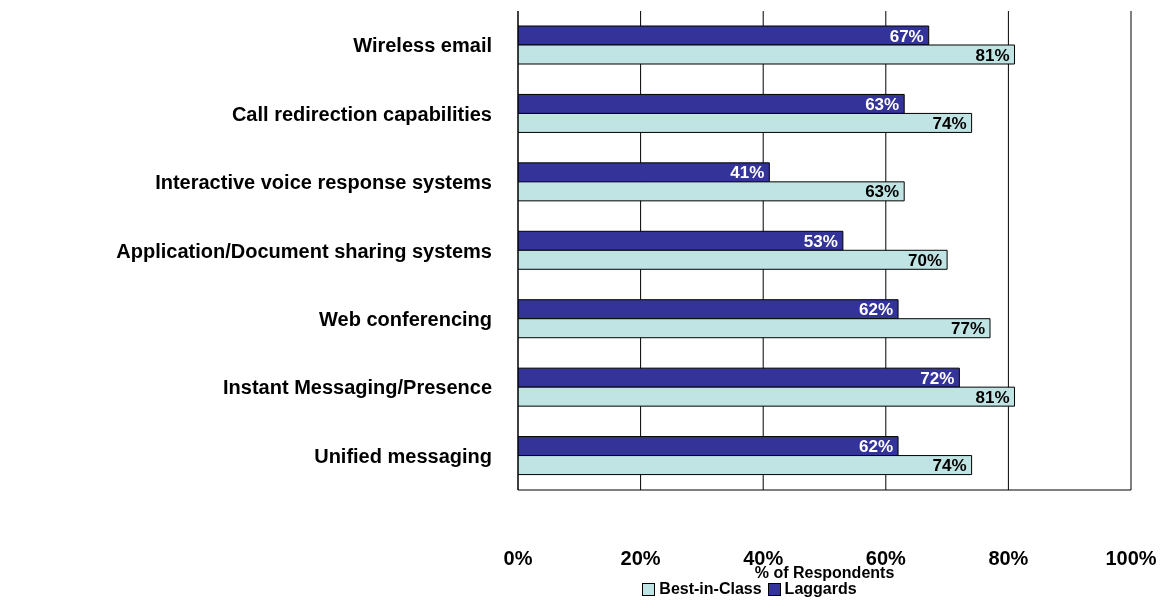 The image size is (1165, 615). What do you see at coordinates (1008, 558) in the screenshot?
I see `x-tick-label: 80%` at bounding box center [1008, 558].